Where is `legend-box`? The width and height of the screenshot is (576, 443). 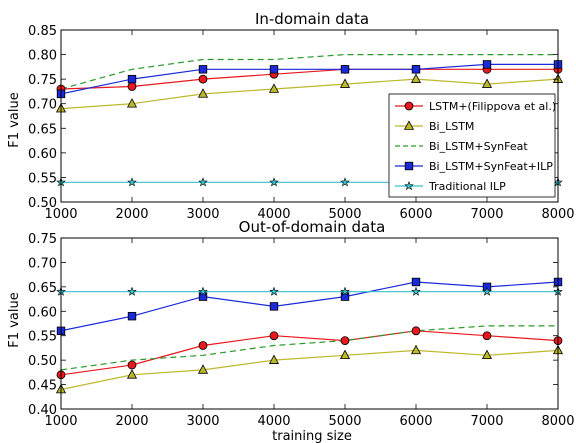 legend-box is located at coordinates (472, 145).